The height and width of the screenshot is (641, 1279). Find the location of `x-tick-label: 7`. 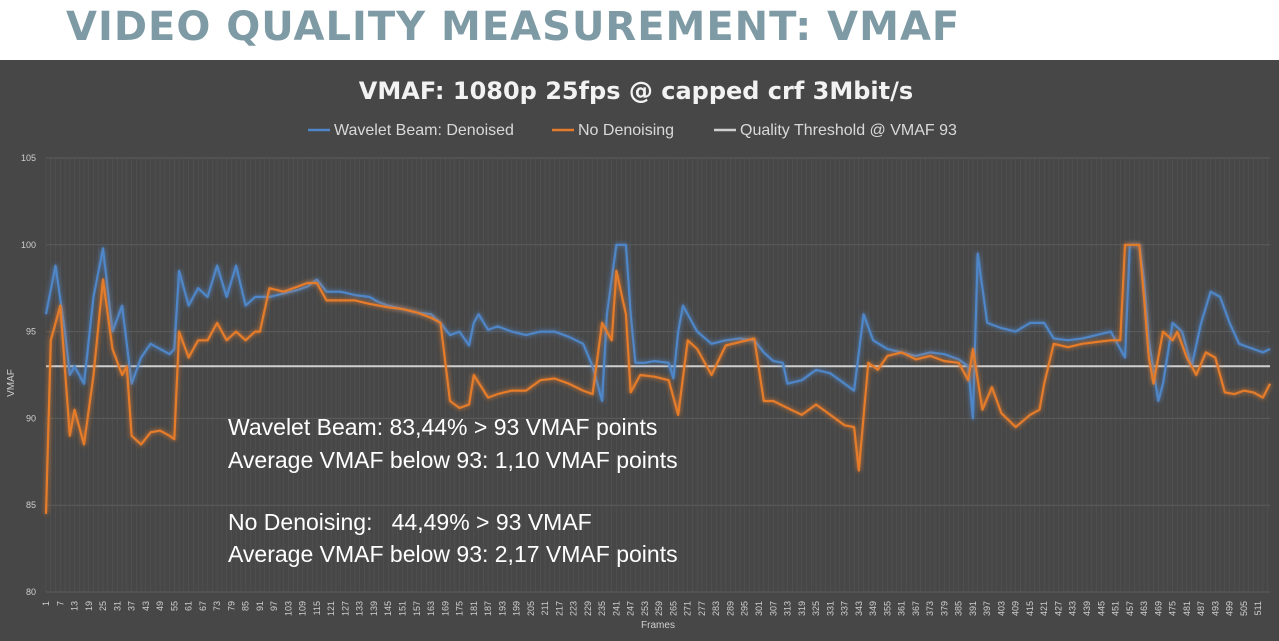

x-tick-label: 7 is located at coordinates (60, 603).